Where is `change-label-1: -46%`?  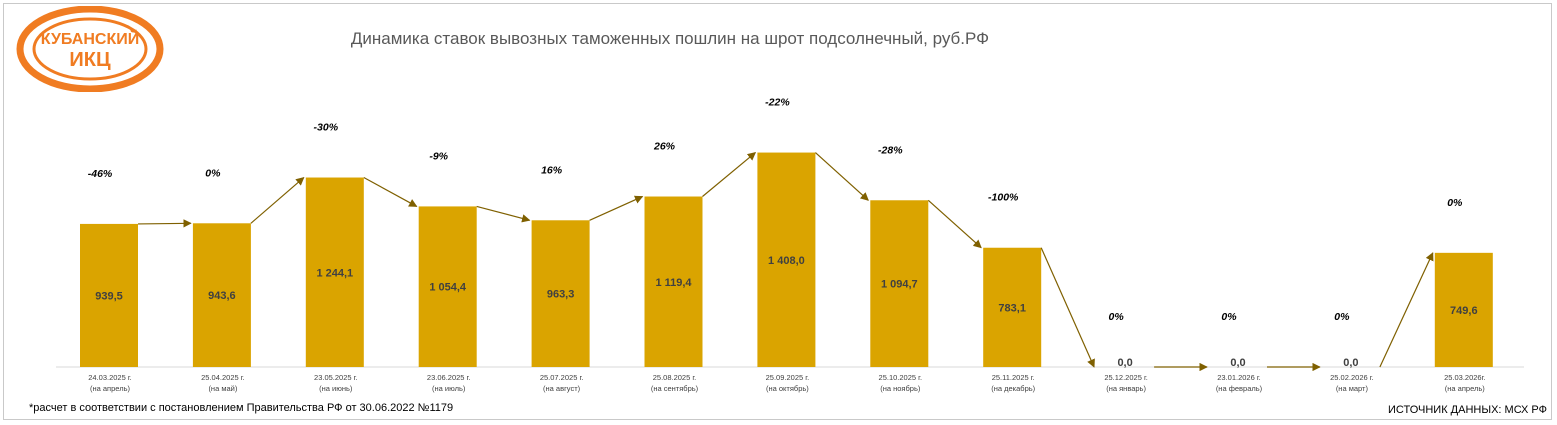
change-label-1: -46% is located at coordinates (100, 174).